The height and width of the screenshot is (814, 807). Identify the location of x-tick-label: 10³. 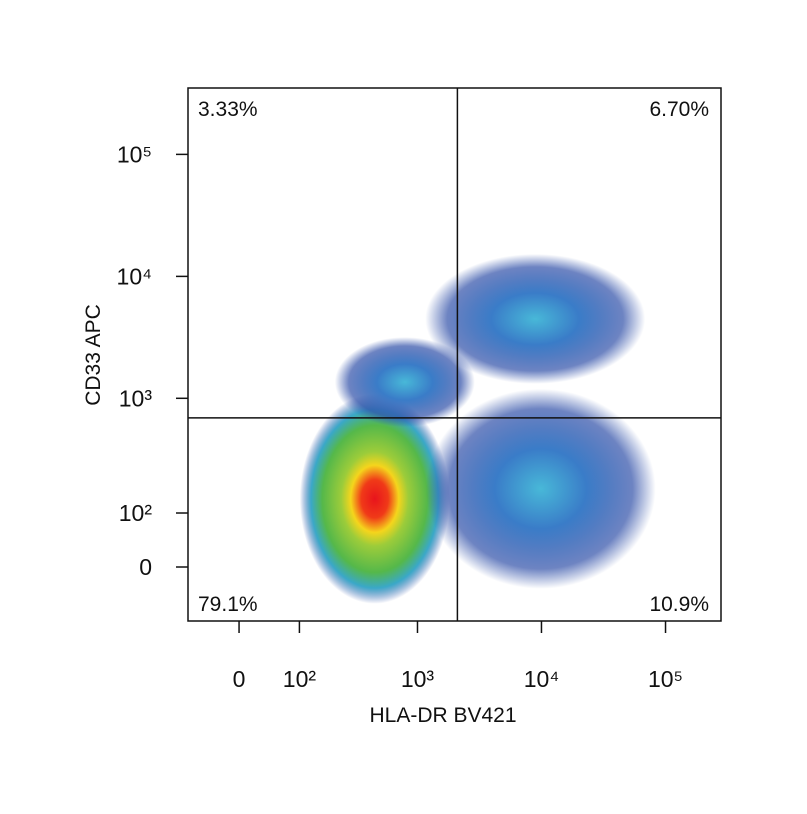
(418, 679).